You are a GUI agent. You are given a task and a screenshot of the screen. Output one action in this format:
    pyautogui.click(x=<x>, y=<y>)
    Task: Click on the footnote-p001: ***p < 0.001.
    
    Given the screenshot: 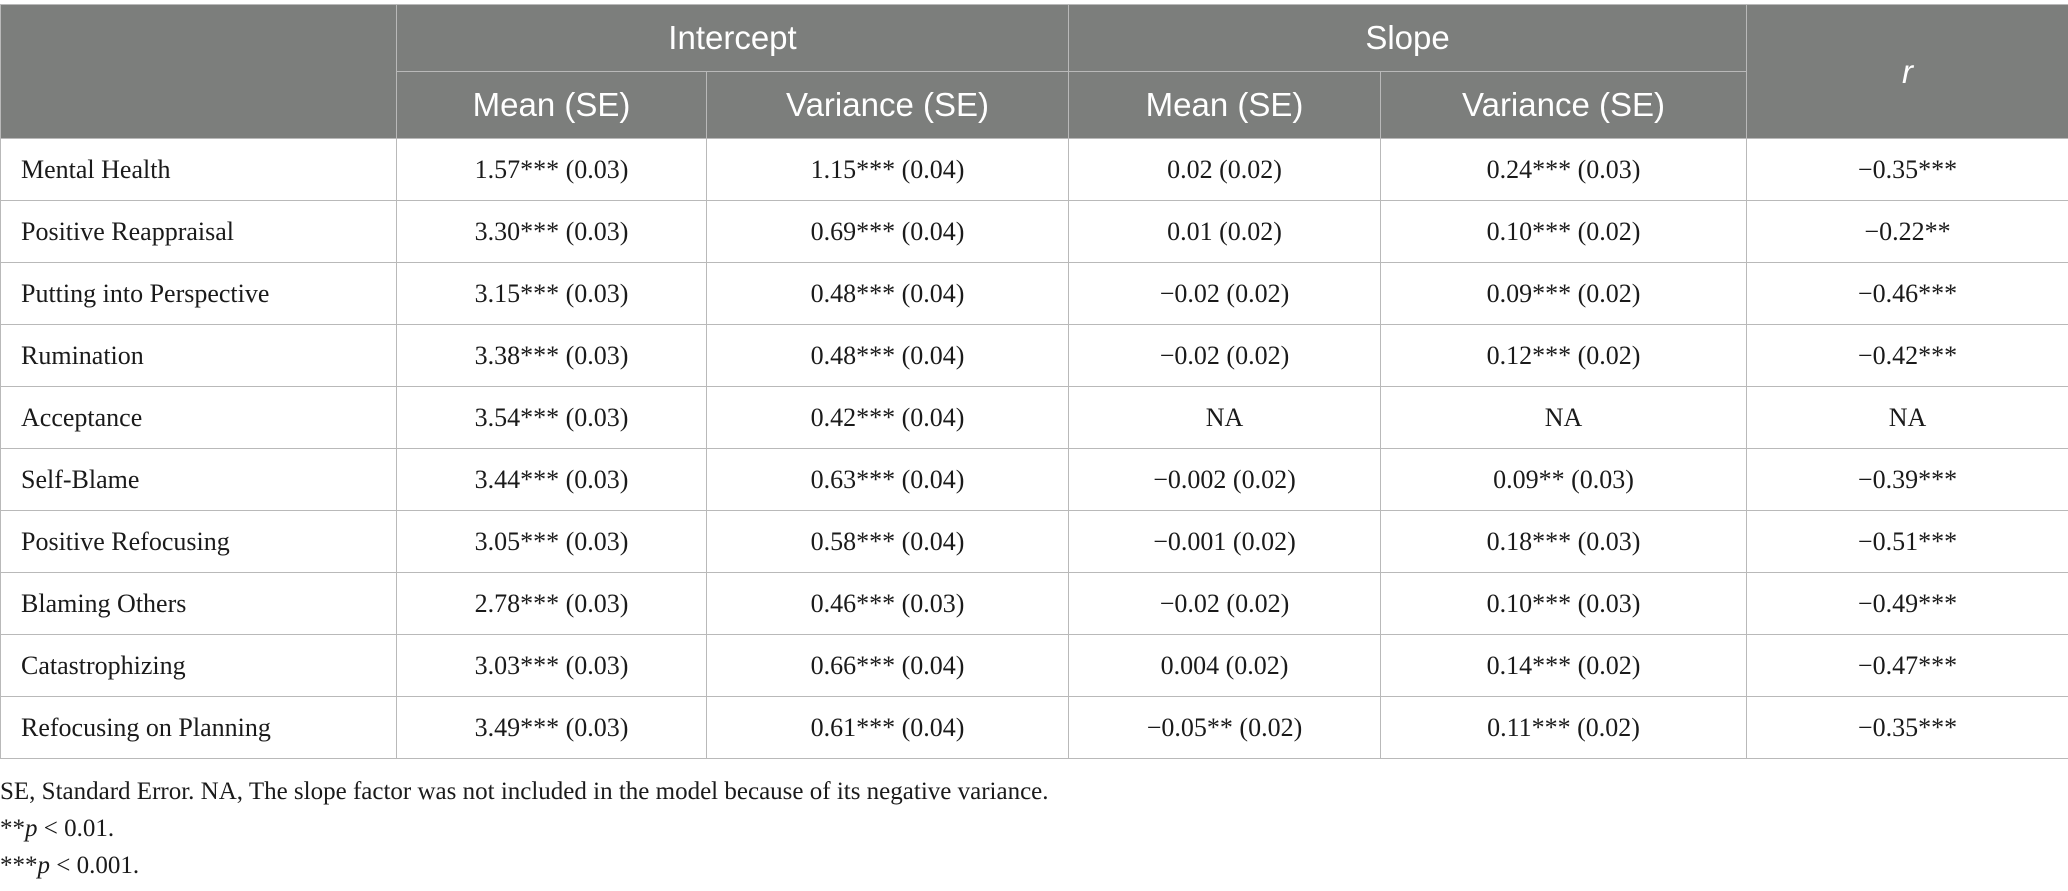 What is the action you would take?
    pyautogui.click(x=1034, y=865)
    